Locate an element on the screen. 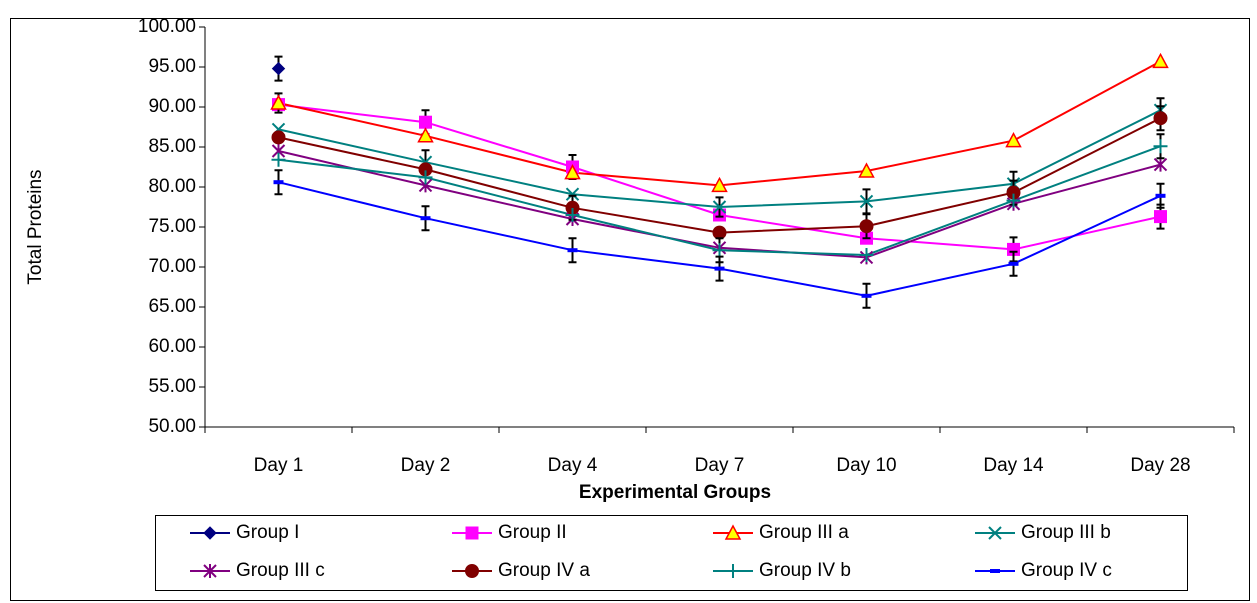 The image size is (1257, 603). y-tick-label: 65.00 is located at coordinates (172, 306).